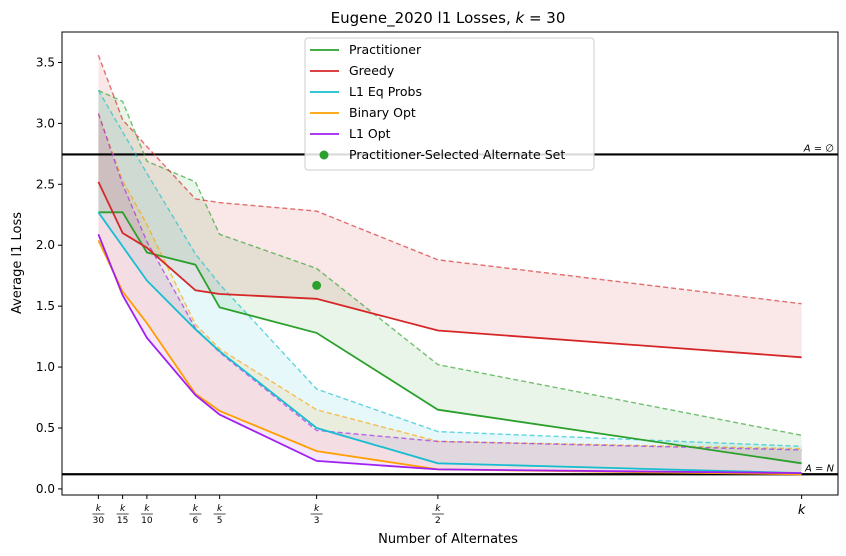  What do you see at coordinates (448, 539) in the screenshot?
I see `x-axis-label: Number of Alternates` at bounding box center [448, 539].